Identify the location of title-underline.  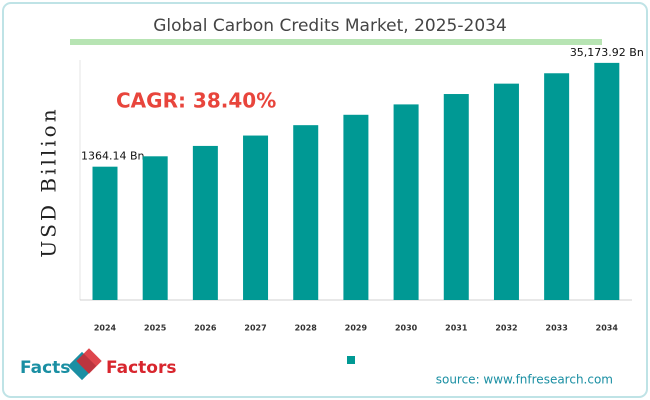
(336, 42).